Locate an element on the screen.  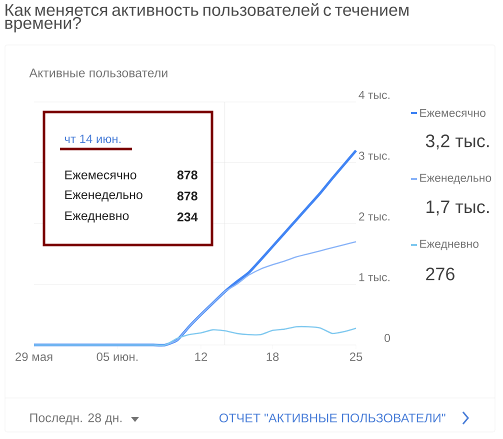
annotation: 234 is located at coordinates (187, 217).